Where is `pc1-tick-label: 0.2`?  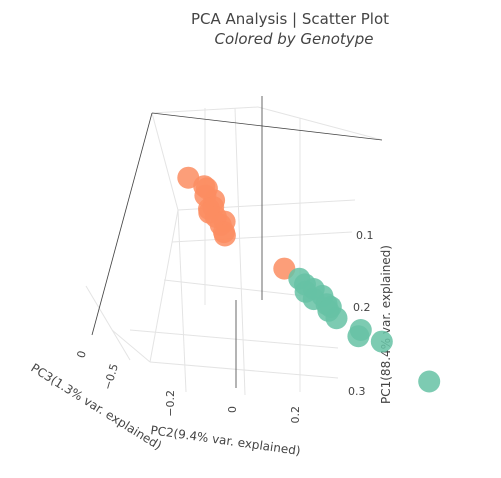 pc1-tick-label: 0.2 is located at coordinates (362, 307).